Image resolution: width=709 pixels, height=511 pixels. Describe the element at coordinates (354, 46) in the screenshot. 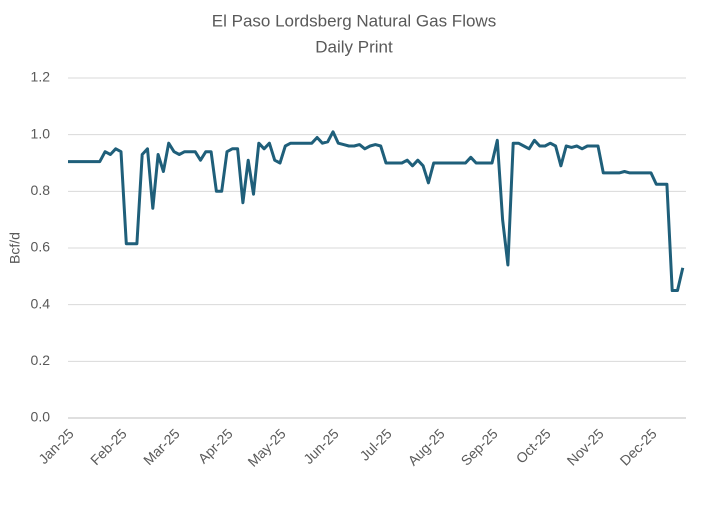

I see `chart-subtitle: Daily Print` at that location.